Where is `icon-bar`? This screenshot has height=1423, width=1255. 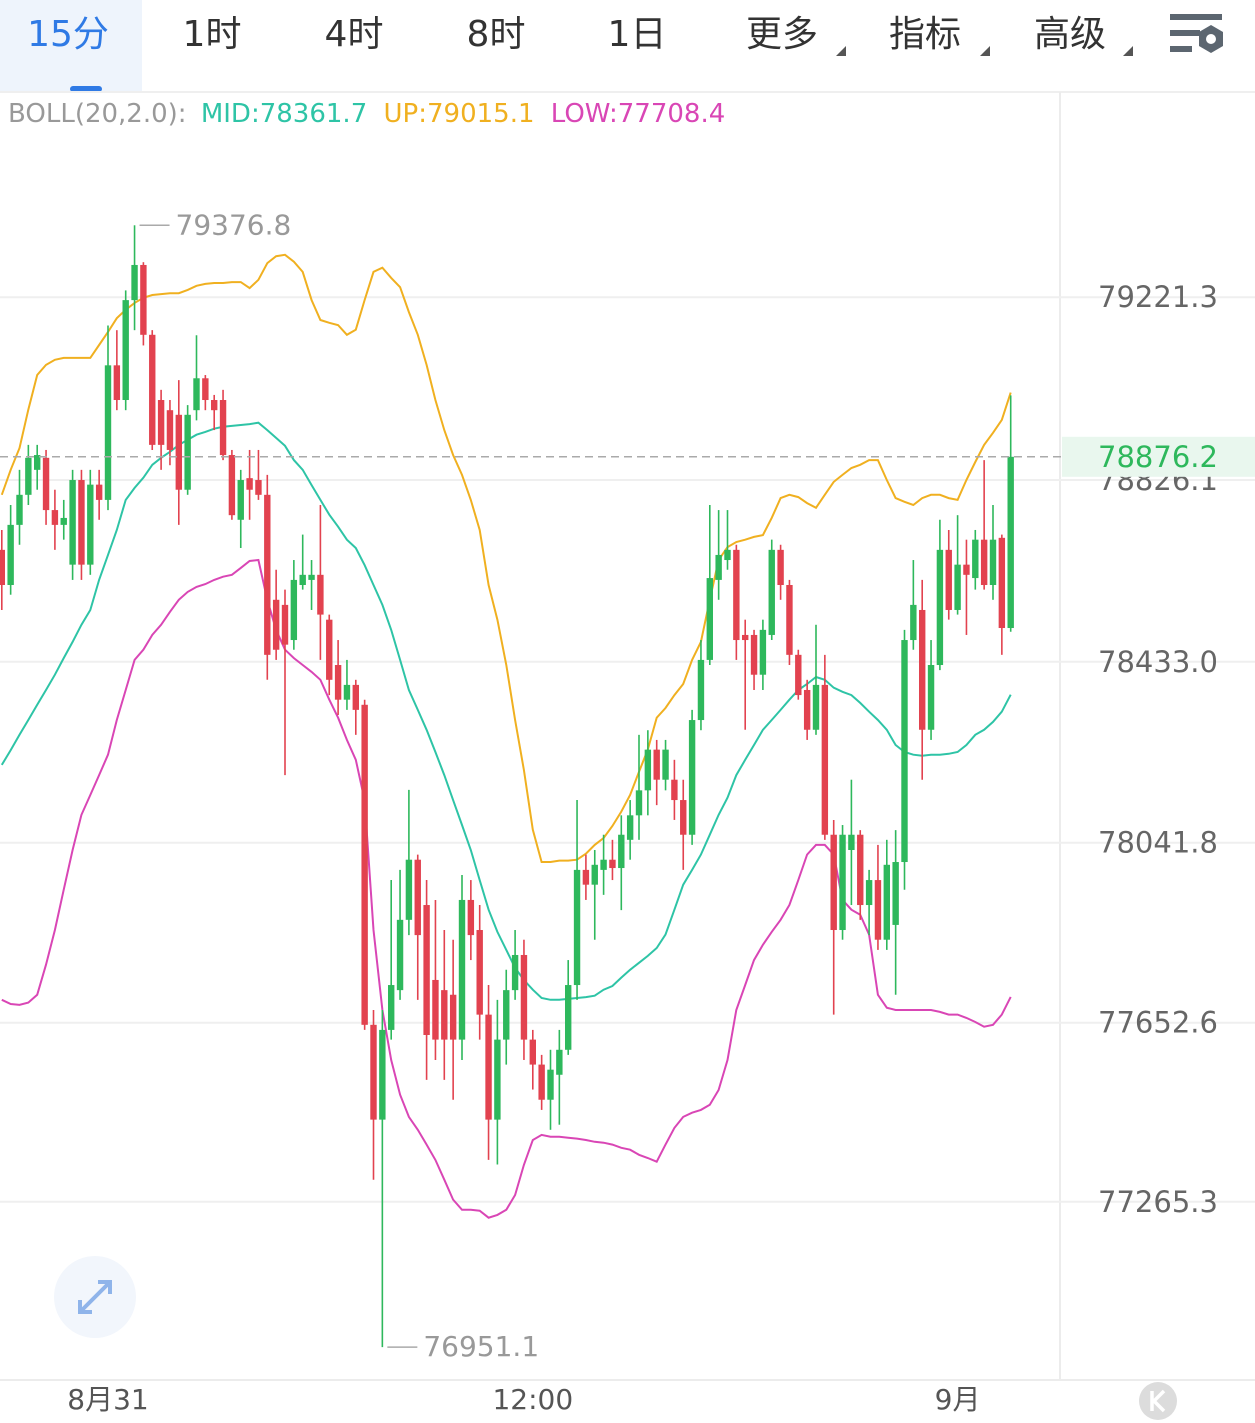
icon-bar is located at coordinates (1181, 49).